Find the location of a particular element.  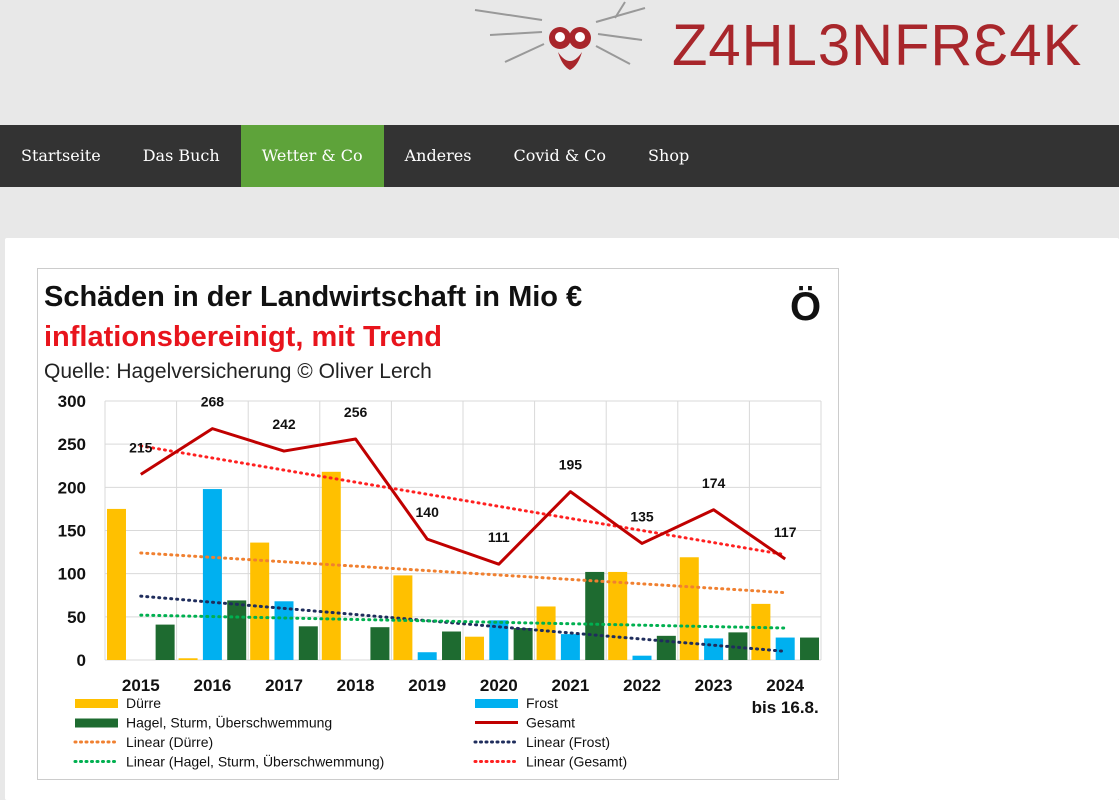

bar-dürre-2022 is located at coordinates (618, 615).